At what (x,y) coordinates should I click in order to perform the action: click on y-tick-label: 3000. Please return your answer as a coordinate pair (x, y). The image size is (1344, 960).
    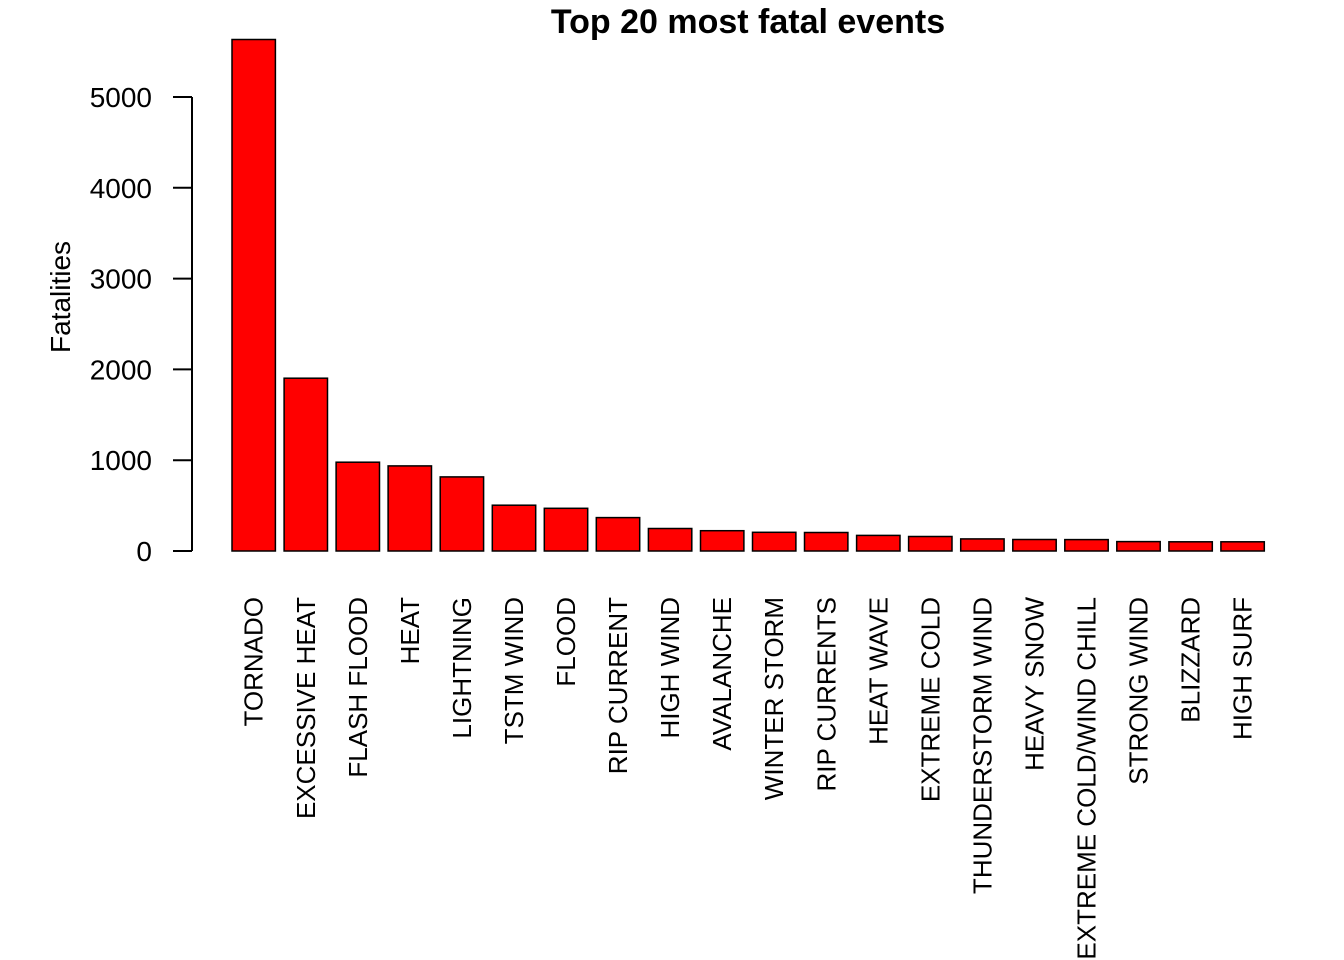
    Looking at the image, I should click on (121, 279).